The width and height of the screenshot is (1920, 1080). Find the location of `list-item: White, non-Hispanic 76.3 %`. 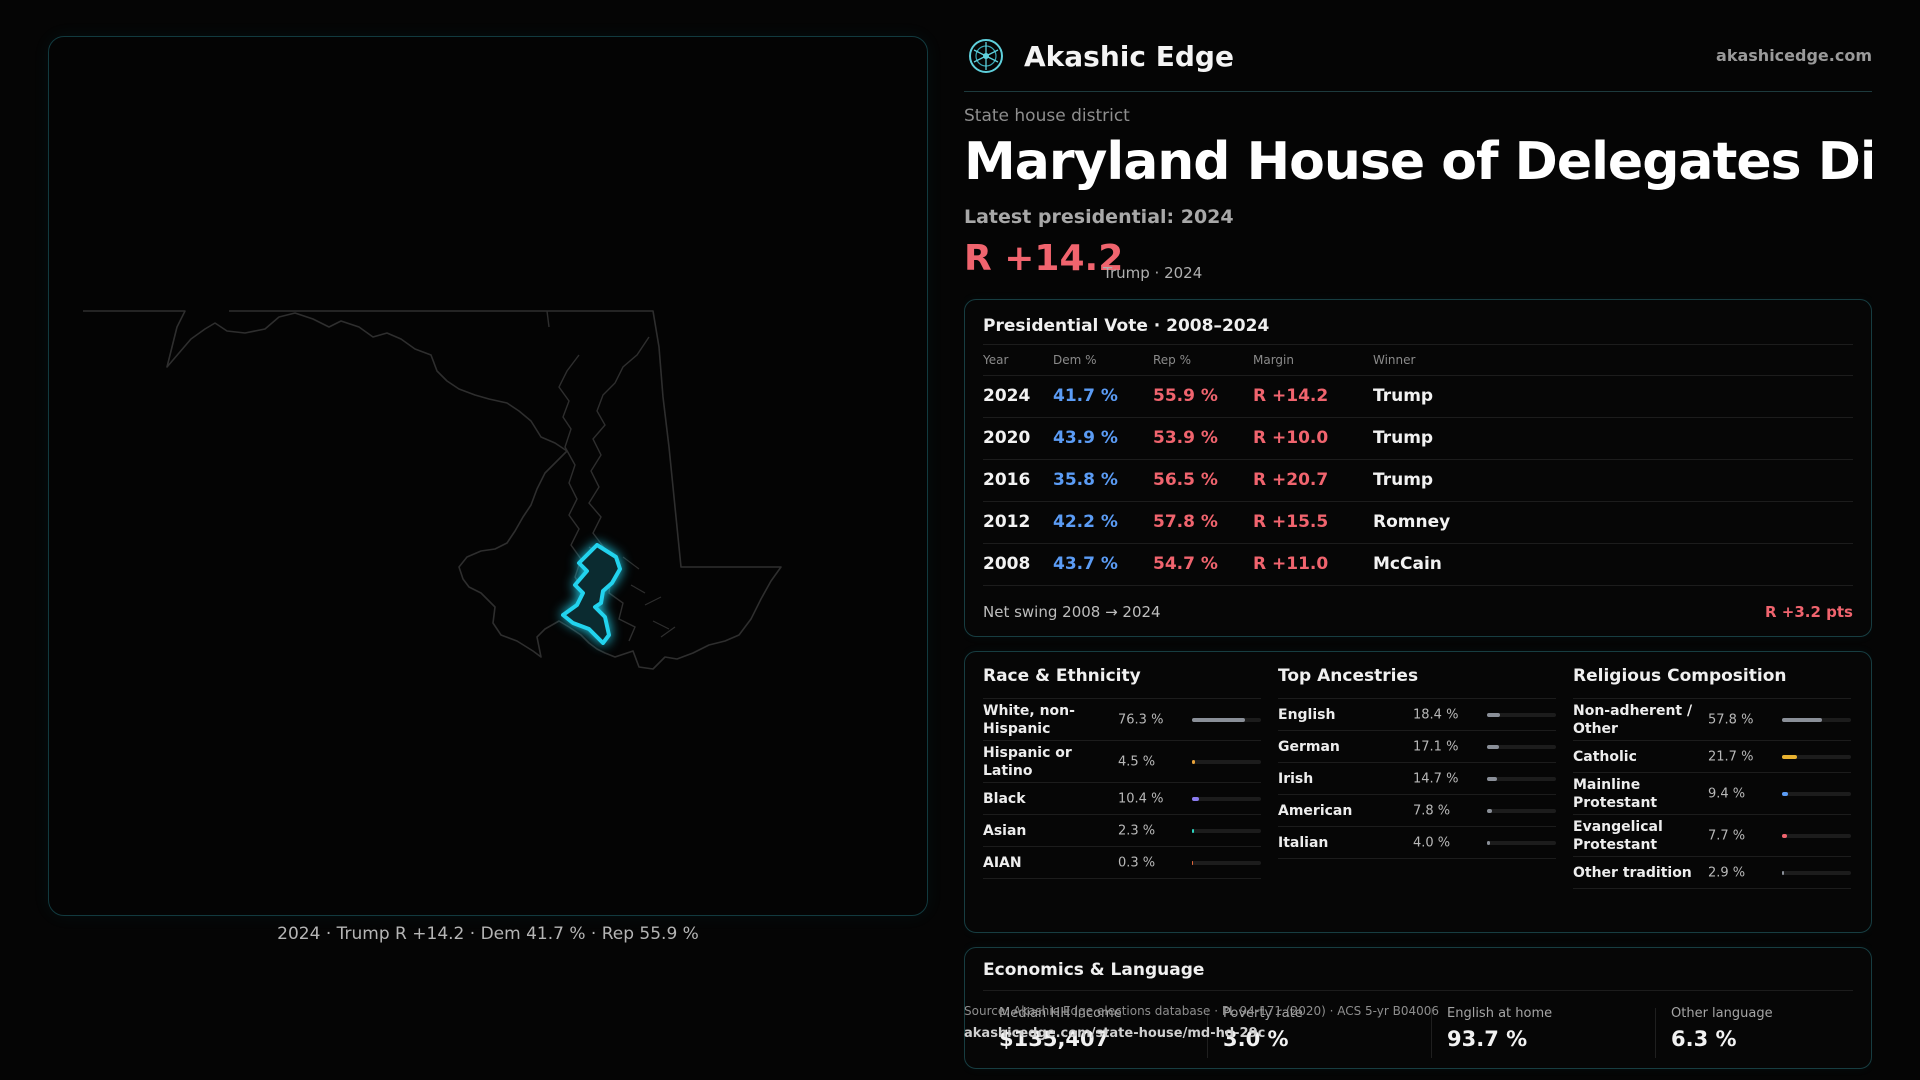

list-item: White, non-Hispanic 76.3 % is located at coordinates (1122, 720).